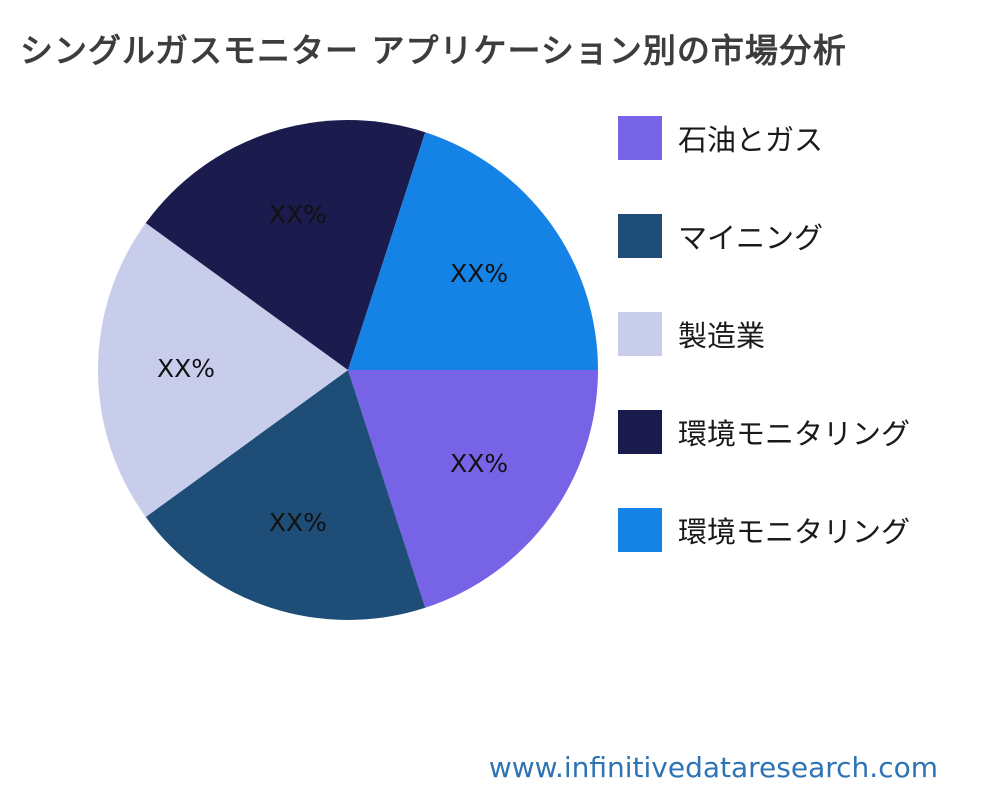 This screenshot has height=800, width=1000. I want to click on legend-item-mining: マイニング, so click(764, 236).